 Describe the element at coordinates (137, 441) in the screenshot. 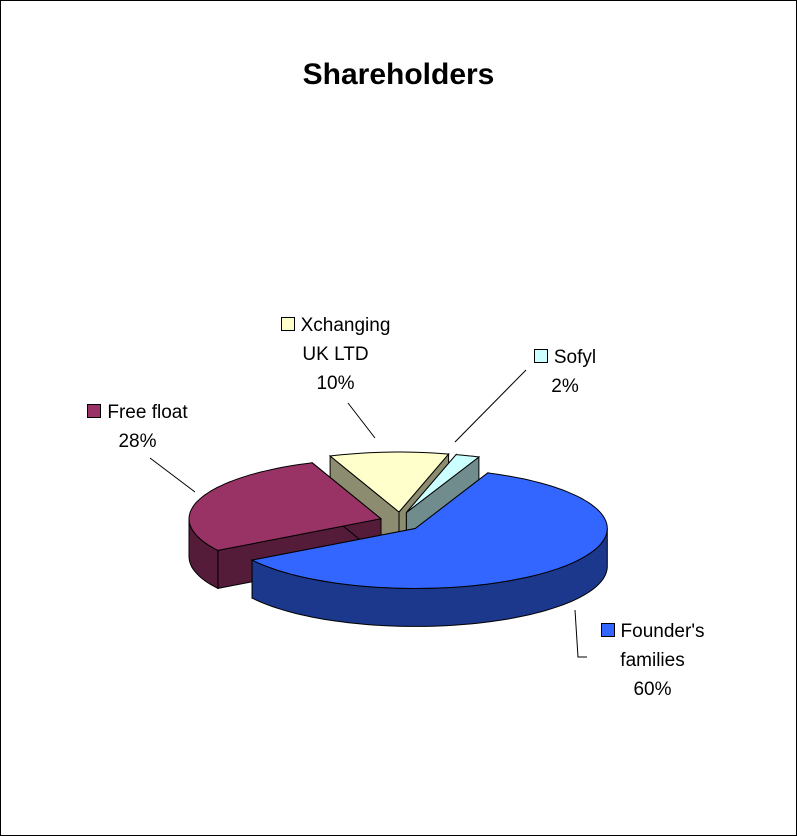

I see `value-label: 28%` at that location.